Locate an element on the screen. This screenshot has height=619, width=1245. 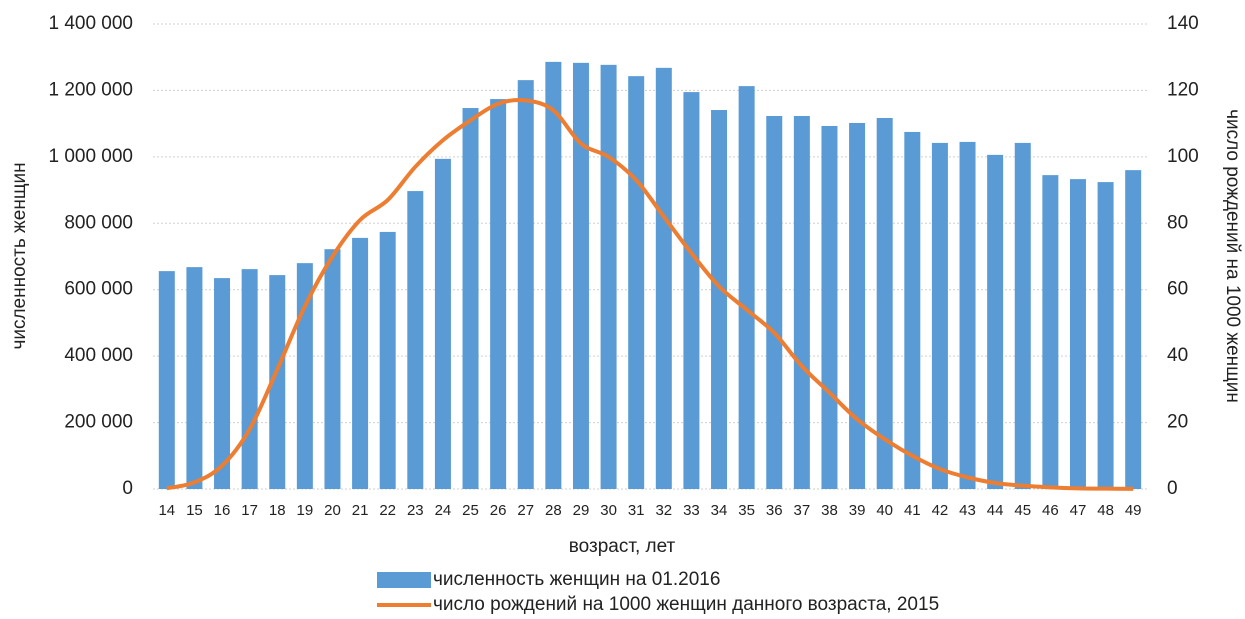
x-tick-label: 46 is located at coordinates (1050, 510).